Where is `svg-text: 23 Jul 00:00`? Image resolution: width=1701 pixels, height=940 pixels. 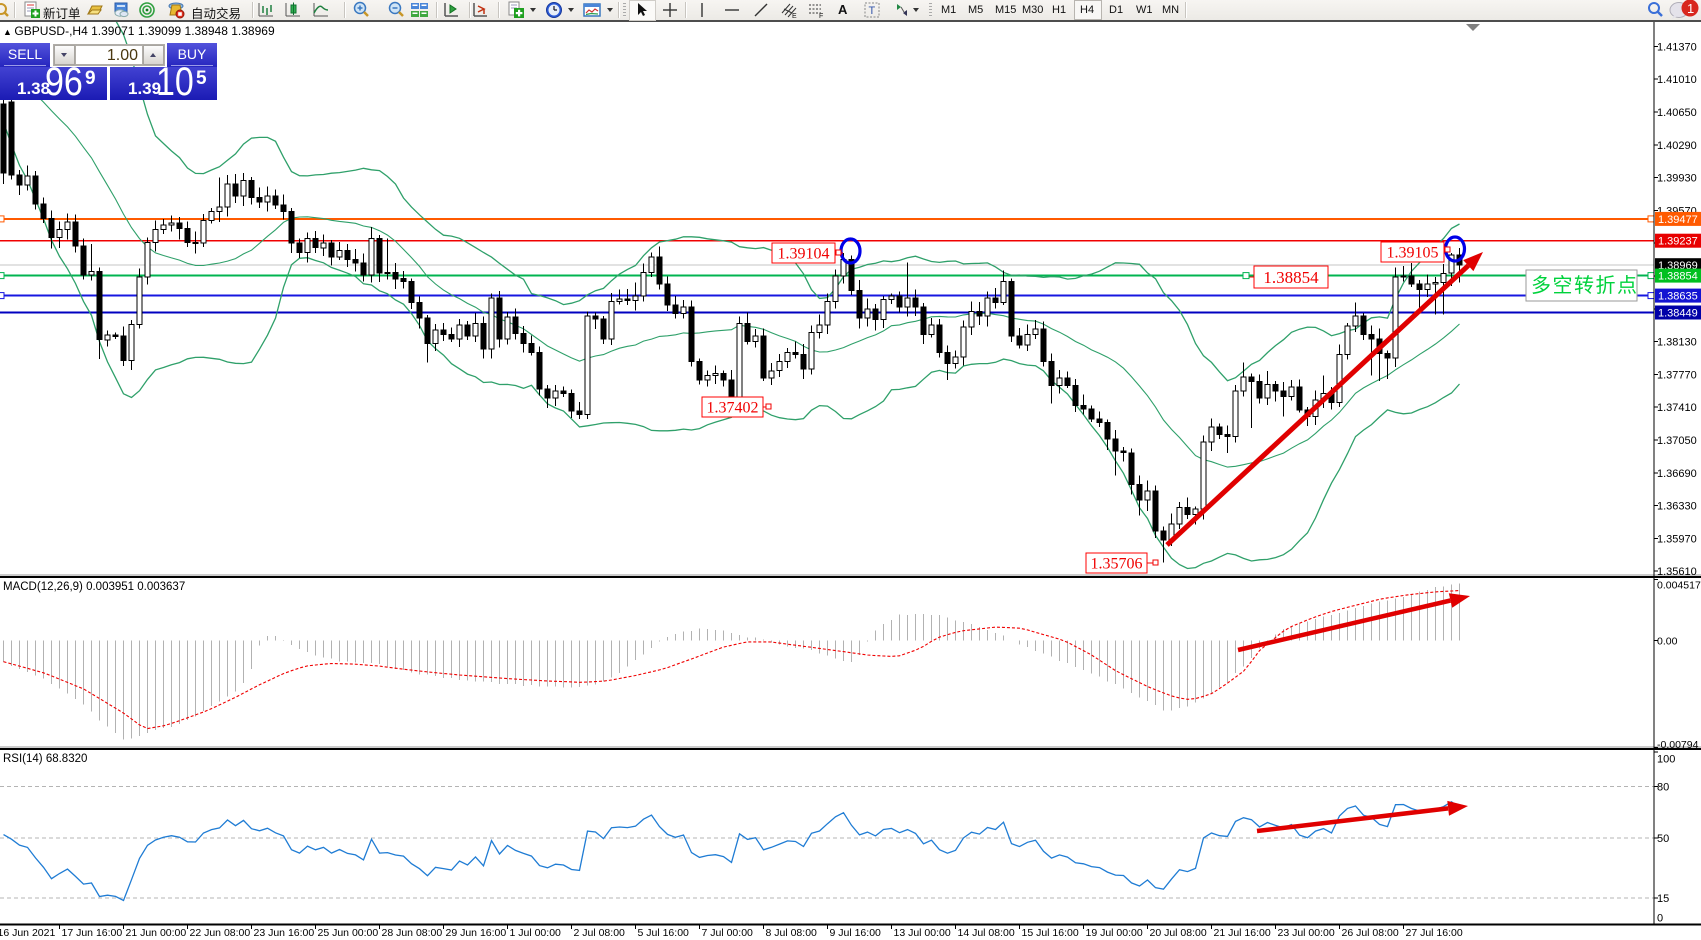
svg-text: 23 Jul 00:00 is located at coordinates (1306, 933).